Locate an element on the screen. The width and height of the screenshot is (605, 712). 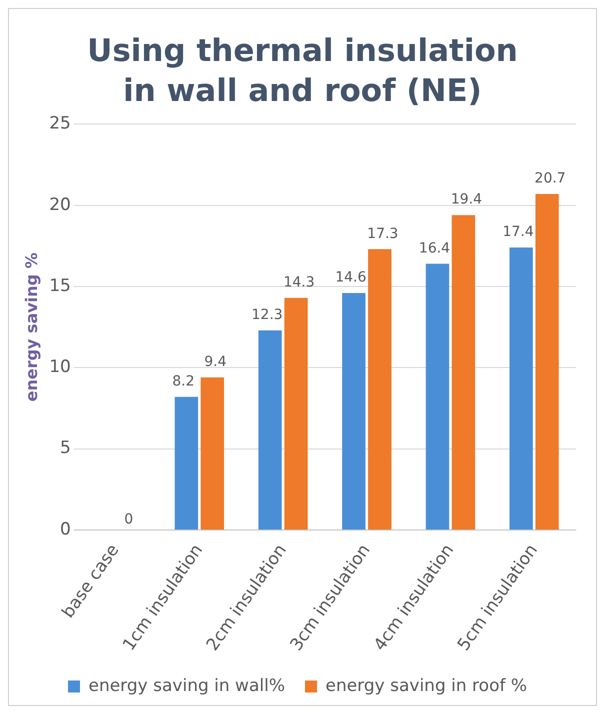
data-label: 20.7 is located at coordinates (550, 178).